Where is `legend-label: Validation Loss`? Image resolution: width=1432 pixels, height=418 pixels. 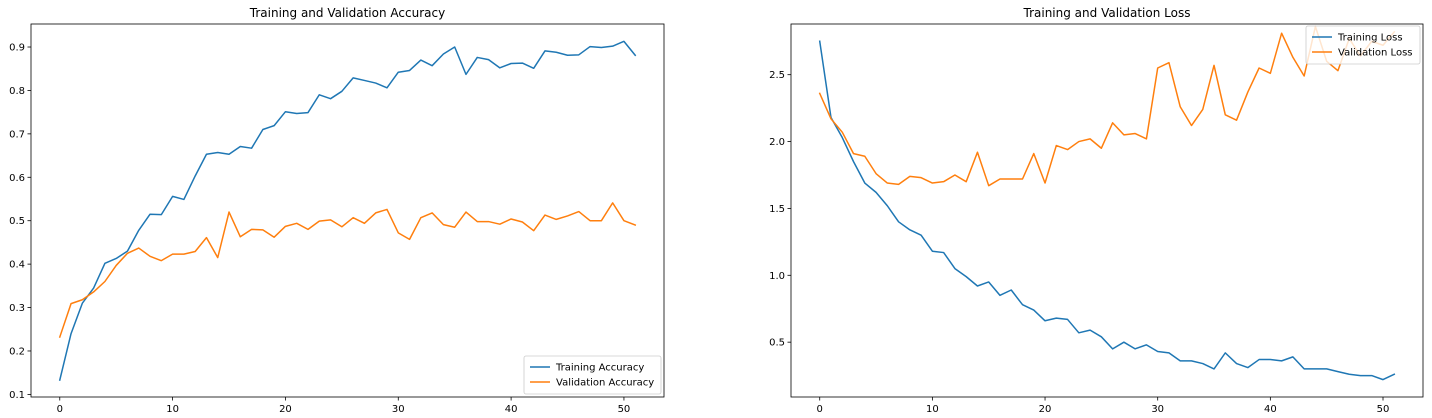
legend-label: Validation Loss is located at coordinates (1375, 53).